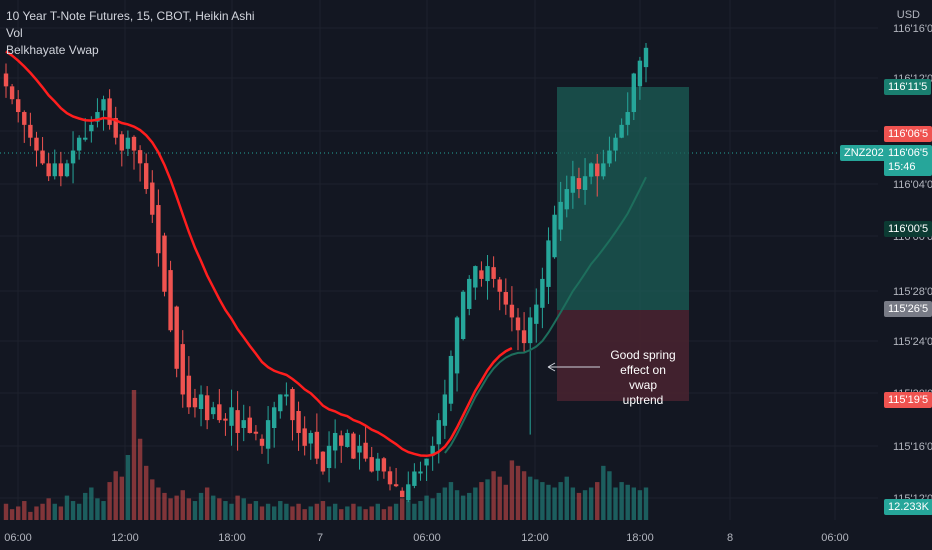 The image size is (932, 550). Describe the element at coordinates (643, 377) in the screenshot. I see `annotation-line-2: effect on vwap` at that location.